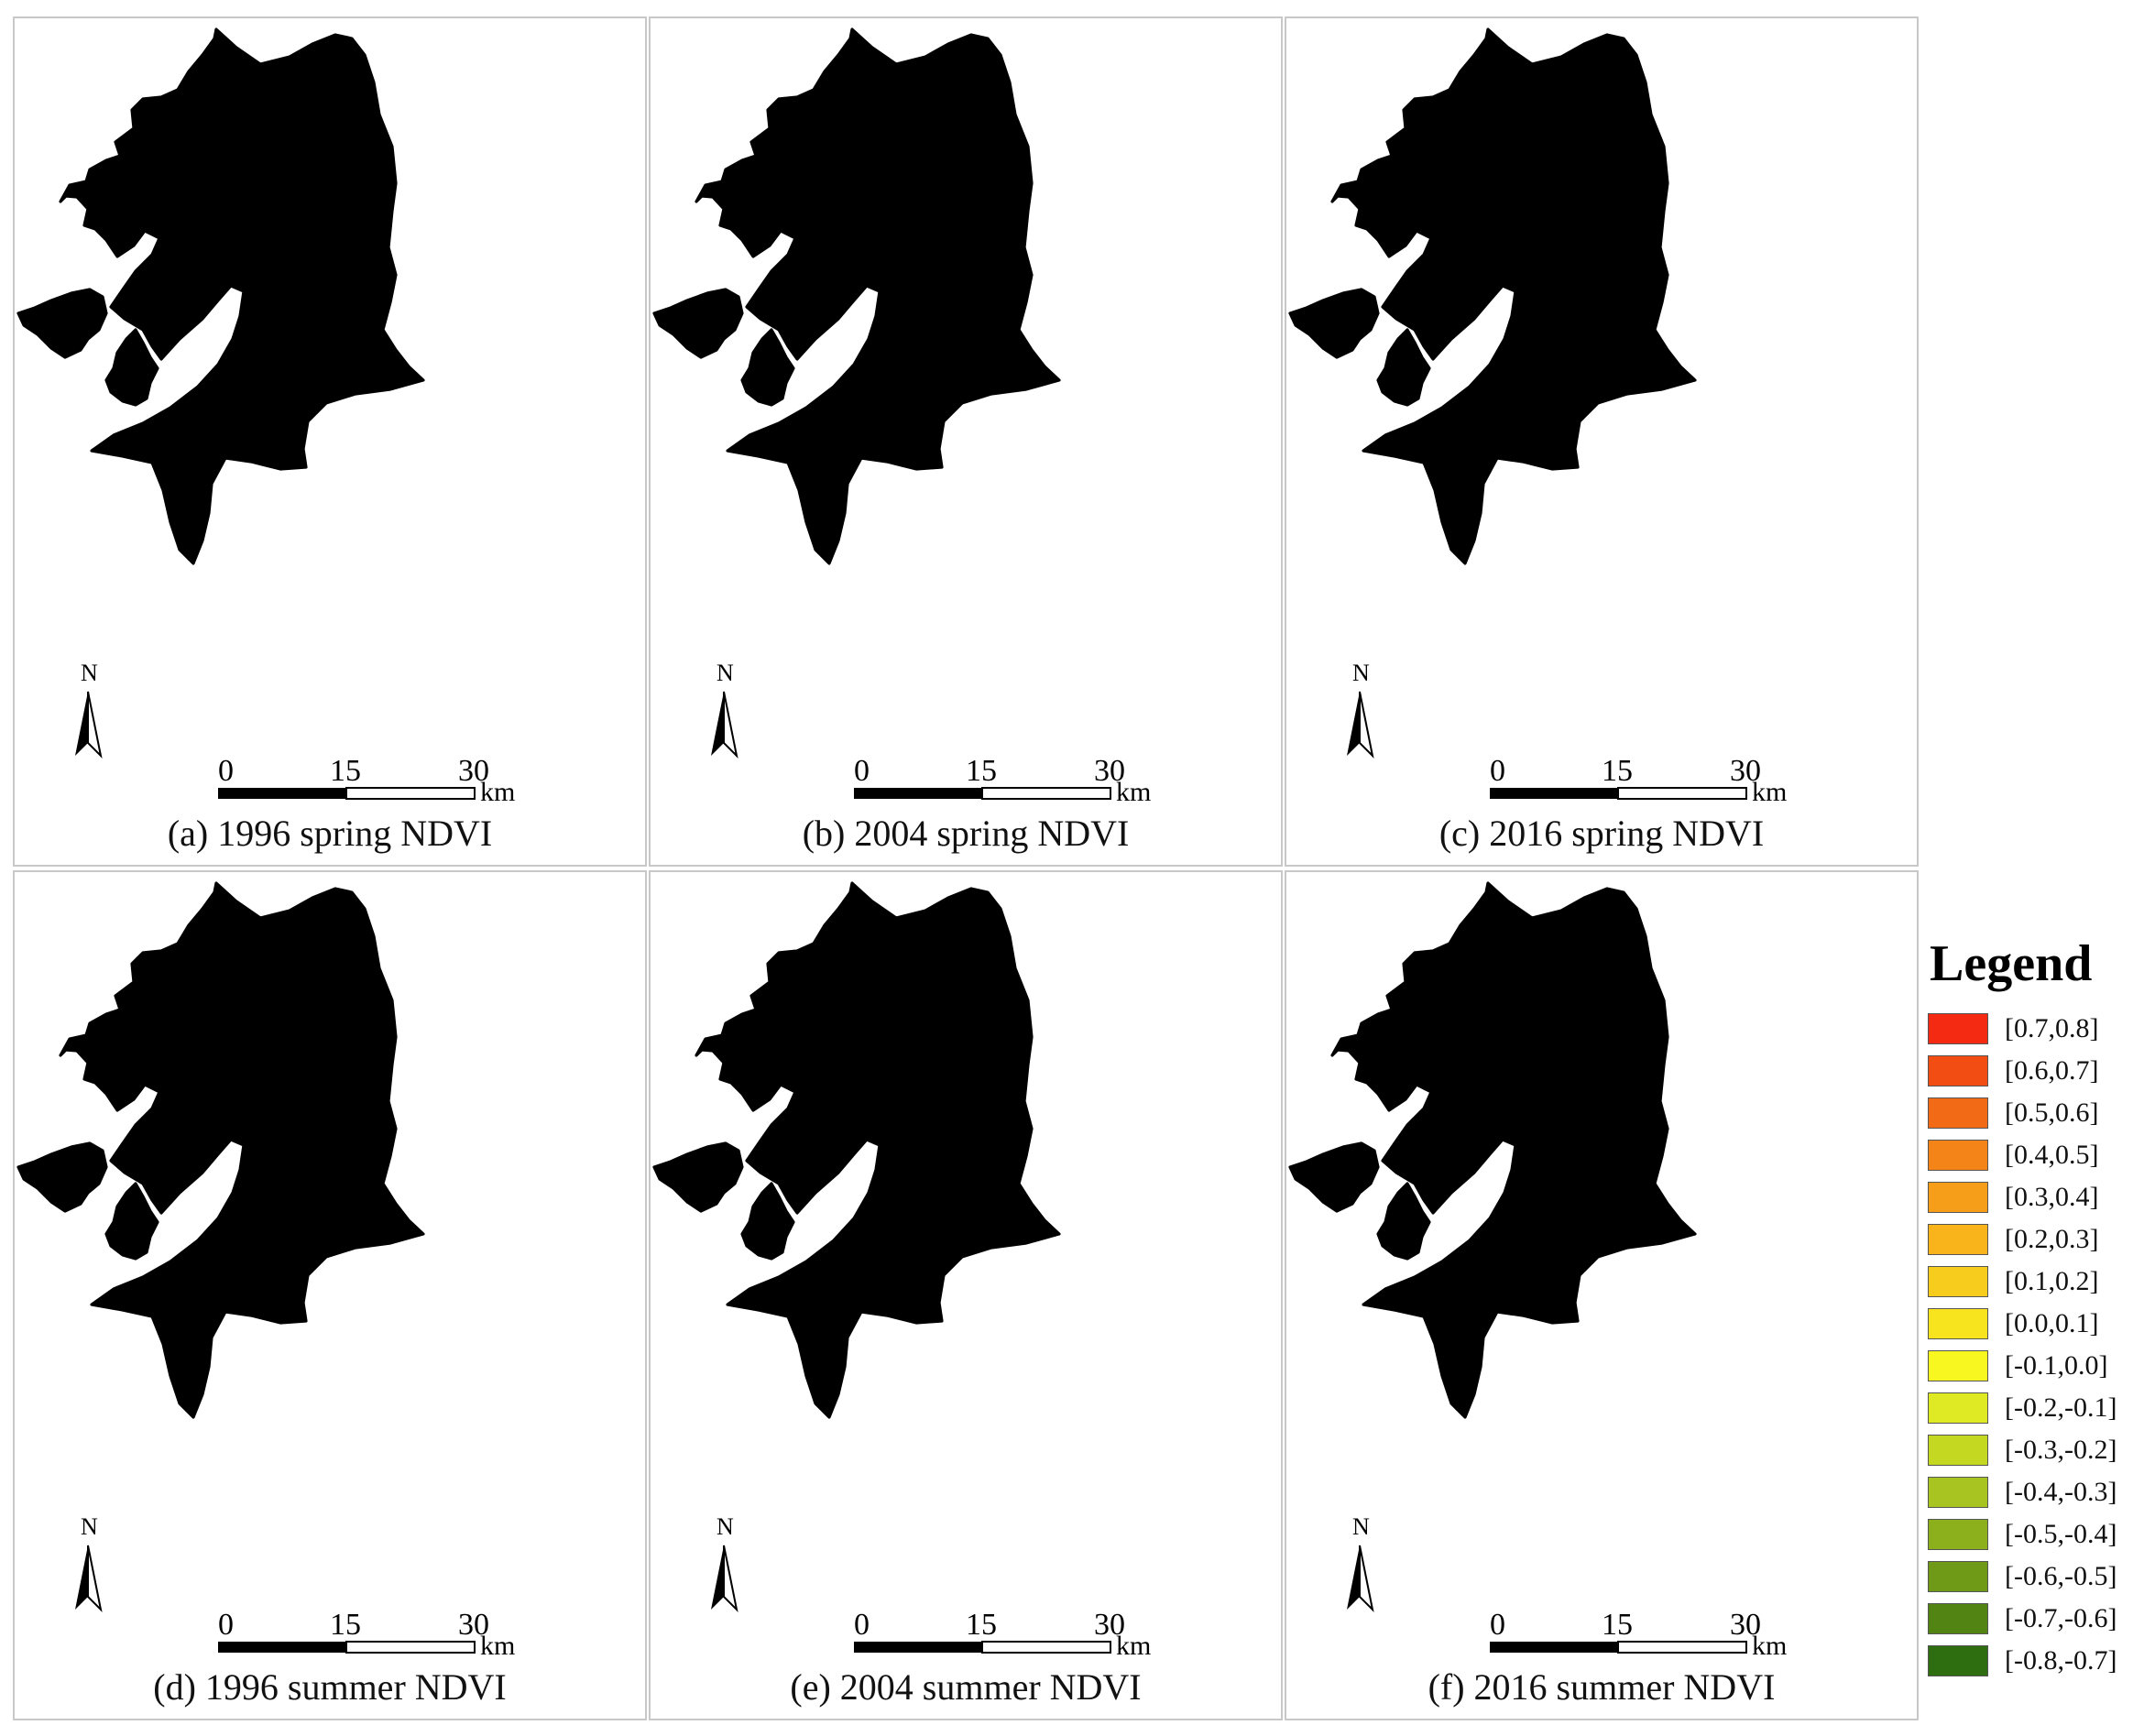 Image resolution: width=2144 pixels, height=1736 pixels. Describe the element at coordinates (2061, 1576) in the screenshot. I see `legend-label: [-0.6,-0.5]` at that location.